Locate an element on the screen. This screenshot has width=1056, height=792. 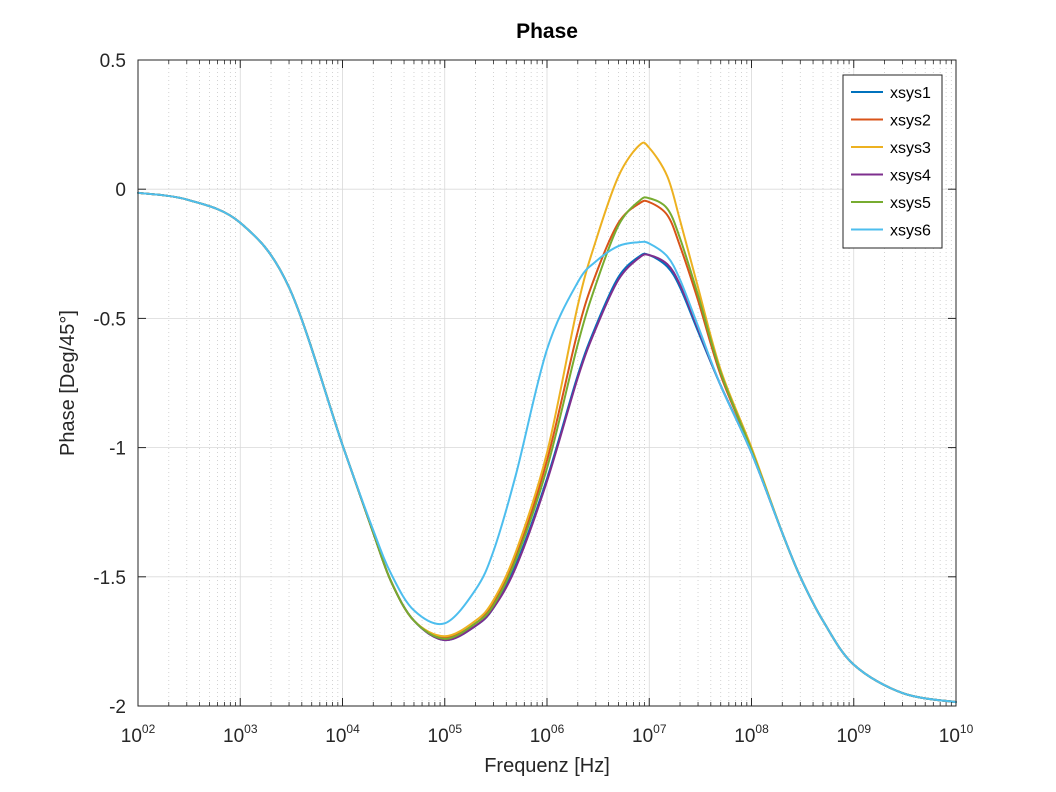
legend-label-xsys1: xsys1 is located at coordinates (910, 93).